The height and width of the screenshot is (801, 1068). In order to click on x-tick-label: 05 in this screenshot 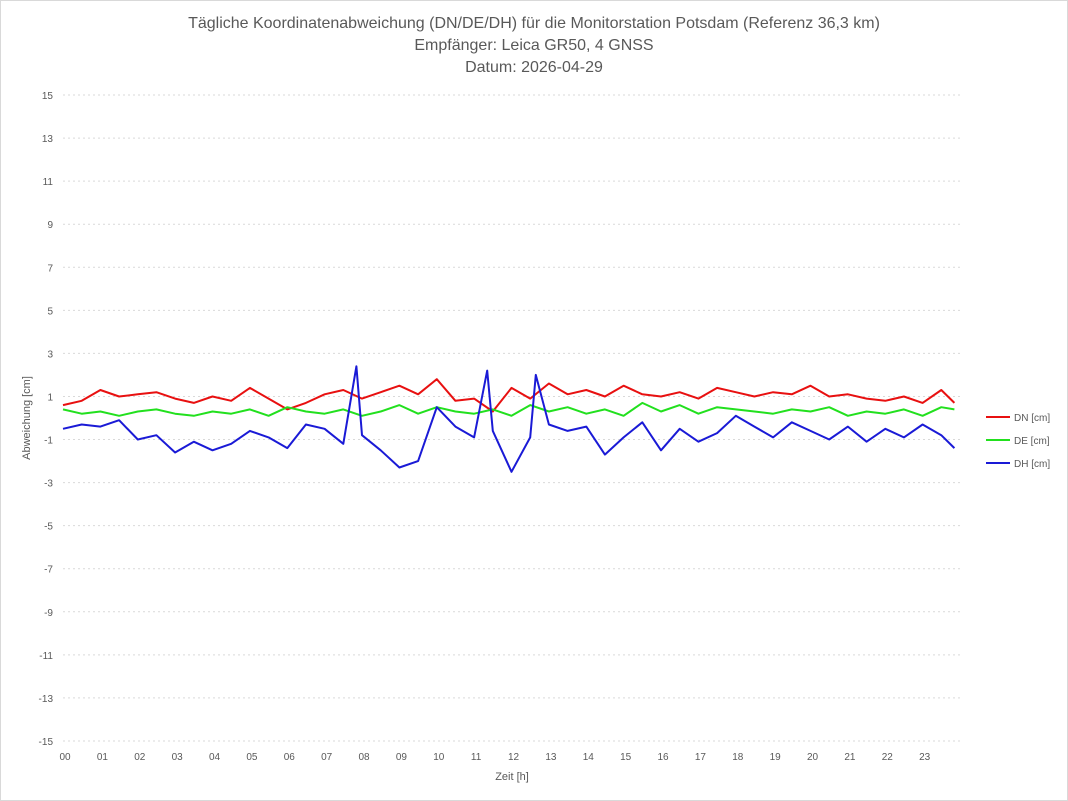, I will do `click(252, 757)`.